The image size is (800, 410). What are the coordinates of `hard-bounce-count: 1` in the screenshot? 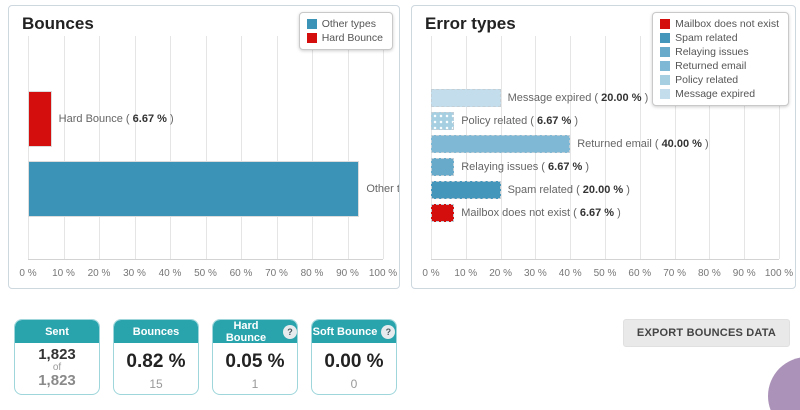 It's located at (255, 384).